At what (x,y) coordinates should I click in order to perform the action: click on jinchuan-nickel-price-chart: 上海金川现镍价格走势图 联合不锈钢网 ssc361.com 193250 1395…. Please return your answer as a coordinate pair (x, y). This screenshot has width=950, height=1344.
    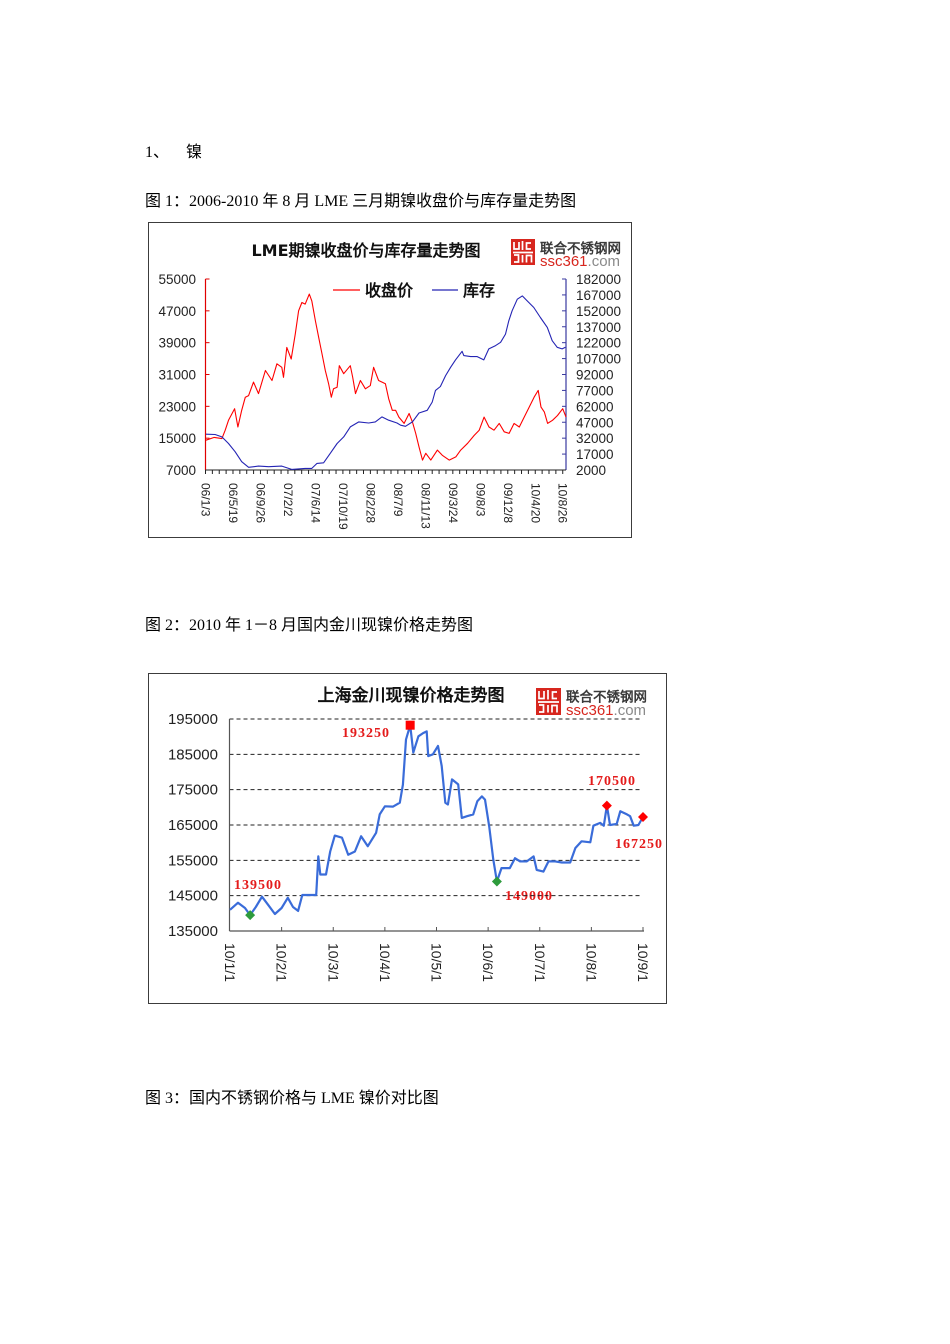
    Looking at the image, I should click on (407, 838).